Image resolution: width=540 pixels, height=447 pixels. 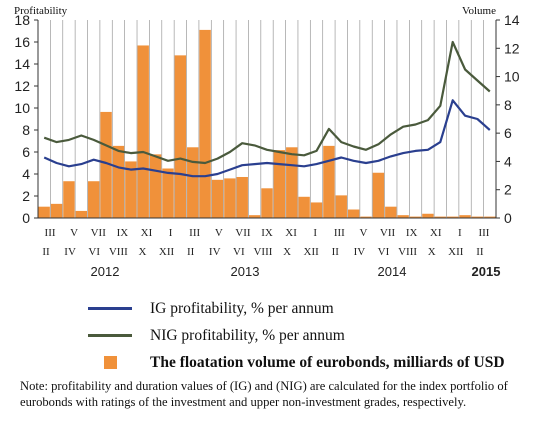 I want to click on right-tick-label: 12, so click(x=512, y=48).